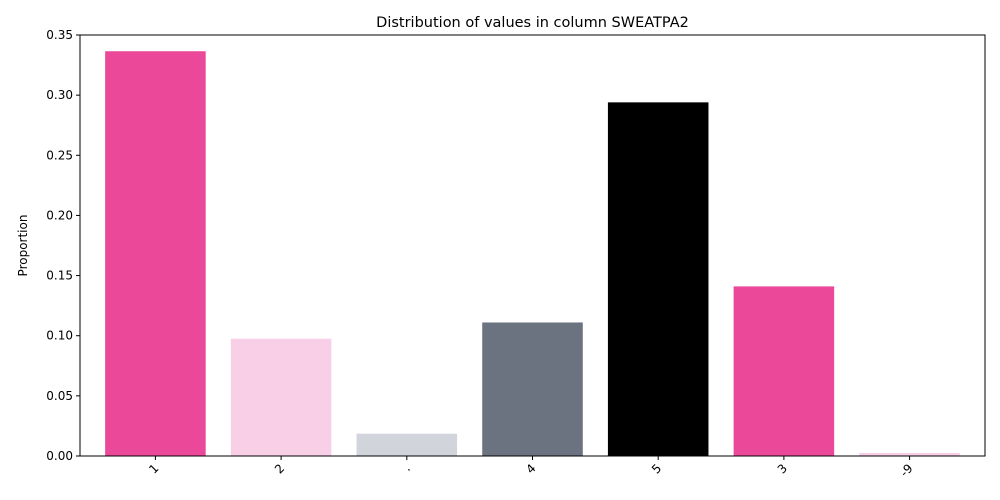 Image resolution: width=1000 pixels, height=500 pixels. I want to click on y-tick-label: 0.00, so click(59, 456).